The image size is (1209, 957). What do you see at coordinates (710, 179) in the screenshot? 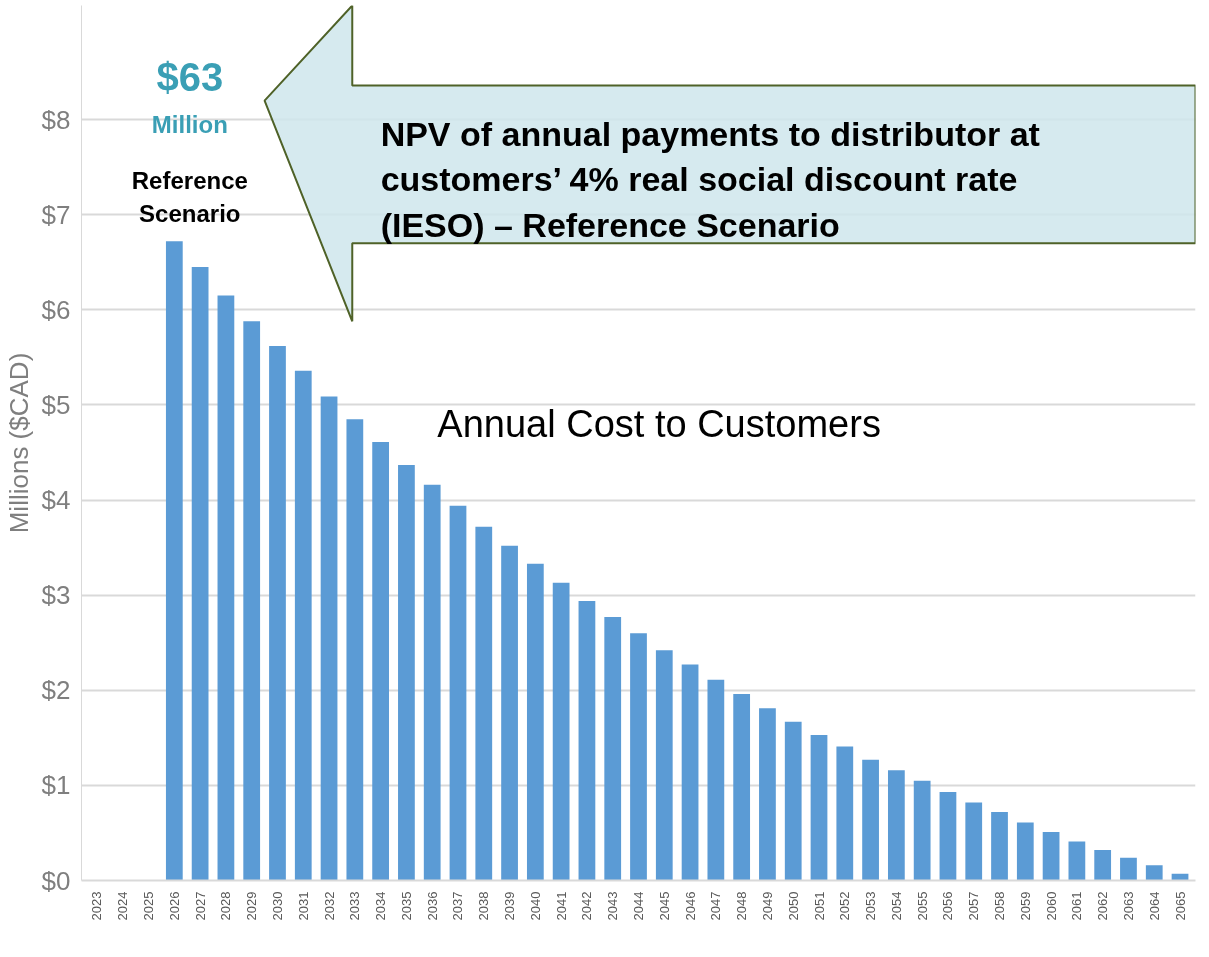
I see `annotation: NPV of annual payments to distributor at customers’ 4% real social discount rate (IESO) – Reference Scenario` at bounding box center [710, 179].